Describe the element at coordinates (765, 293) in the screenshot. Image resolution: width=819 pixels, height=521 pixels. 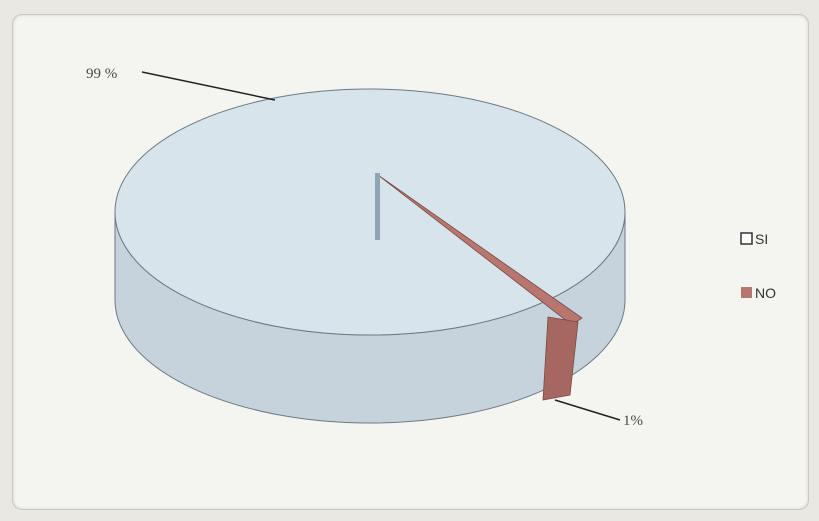
I see `legend-label-no: NO` at that location.